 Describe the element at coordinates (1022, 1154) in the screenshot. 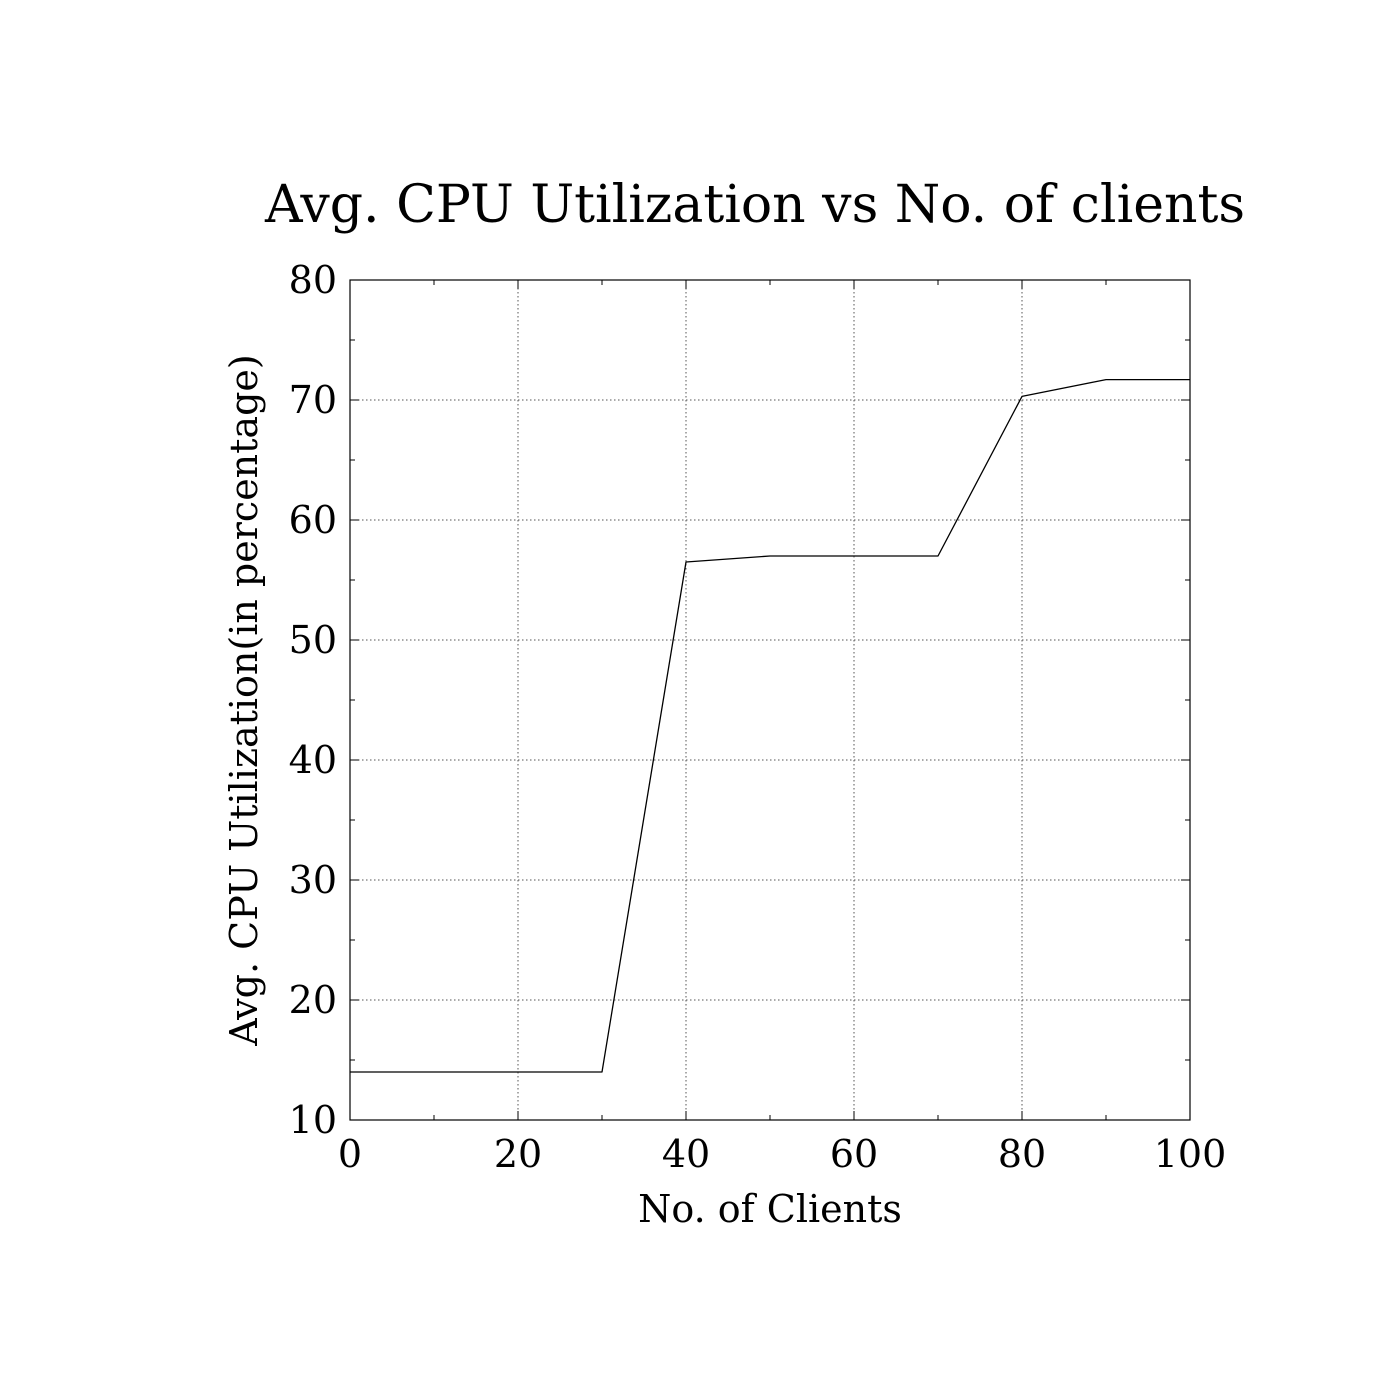

I see `x-tick-label: 80` at that location.